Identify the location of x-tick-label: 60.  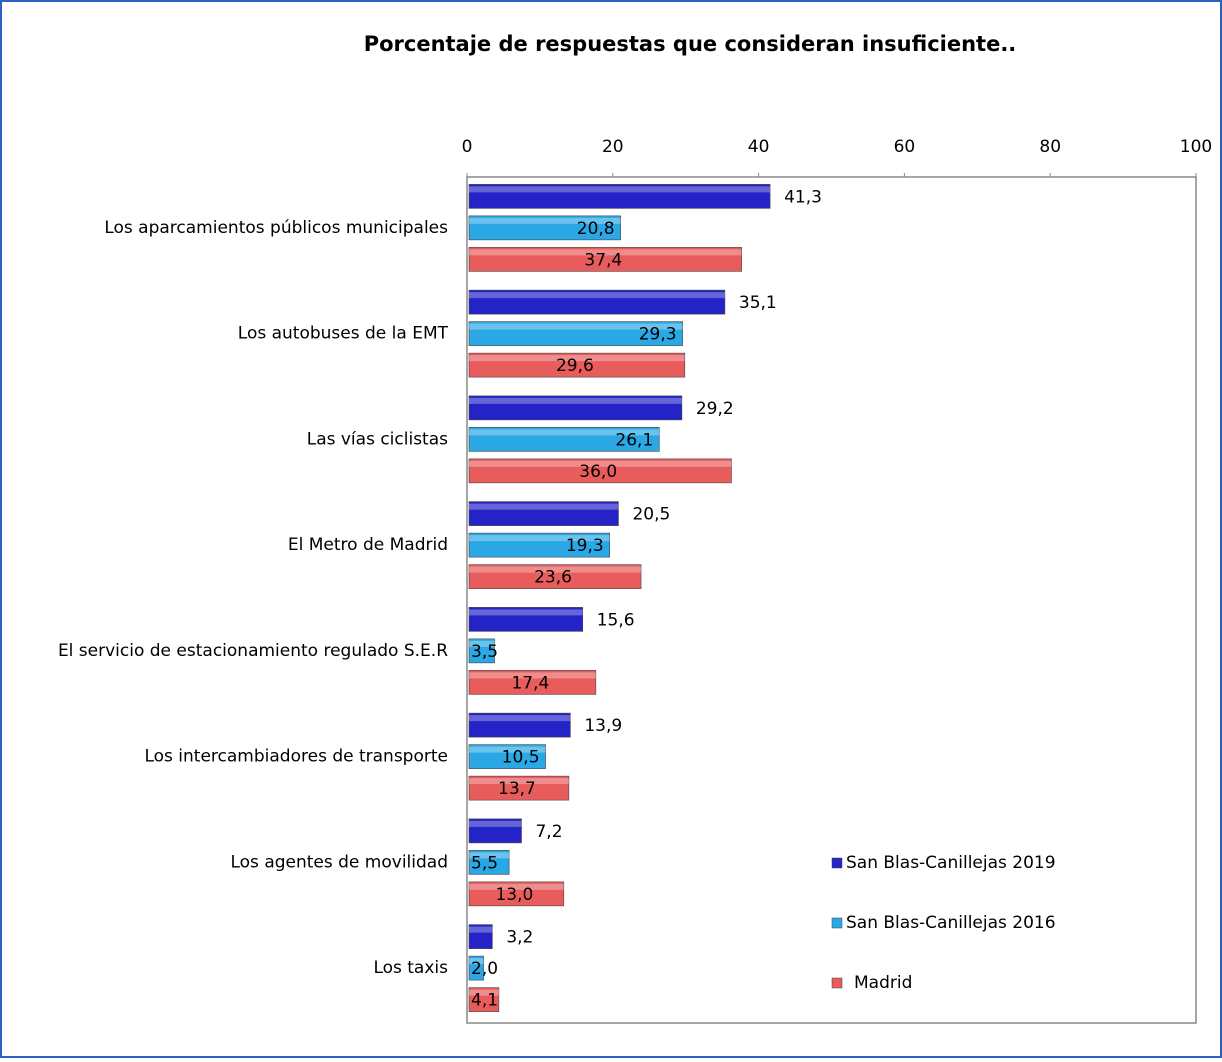
(905, 147).